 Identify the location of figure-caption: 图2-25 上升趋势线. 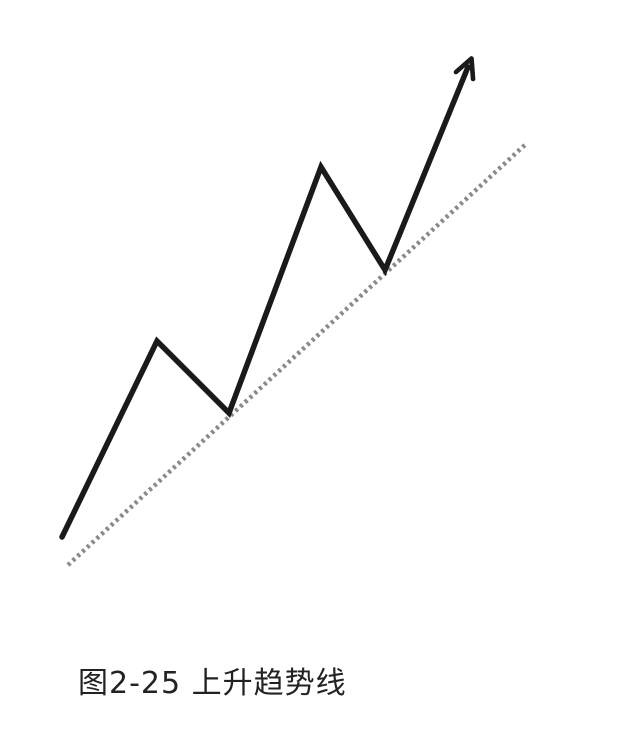
(212, 683).